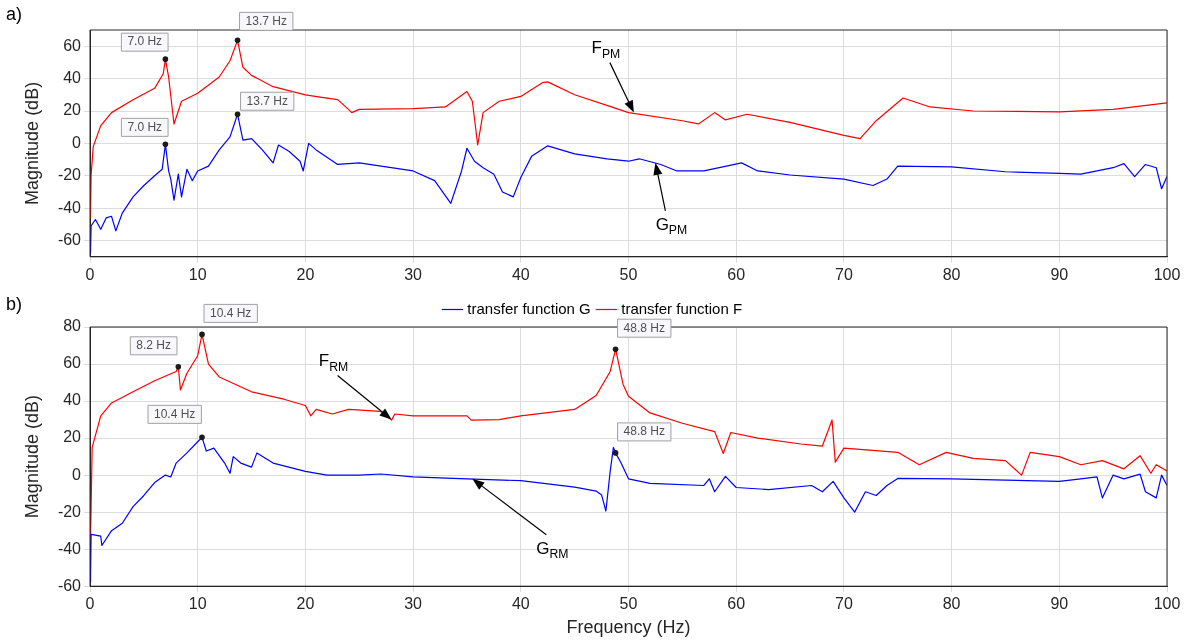 Image resolution: width=1185 pixels, height=641 pixels. What do you see at coordinates (153, 345) in the screenshot?
I see `annotation: 8.2 Hz` at bounding box center [153, 345].